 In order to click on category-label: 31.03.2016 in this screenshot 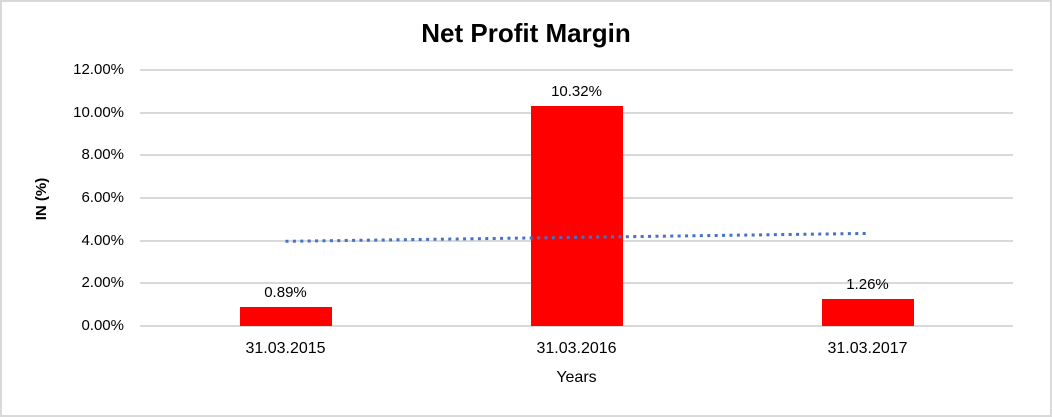, I will do `click(576, 348)`.